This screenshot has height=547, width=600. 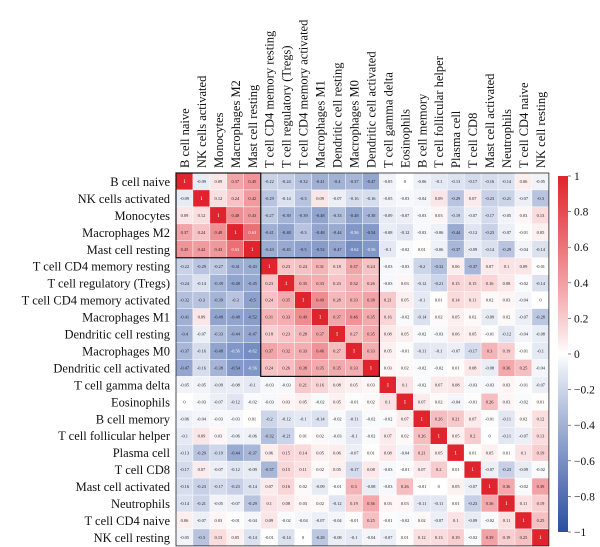 I want to click on row-label: T cell CD4 naive, so click(x=127, y=521).